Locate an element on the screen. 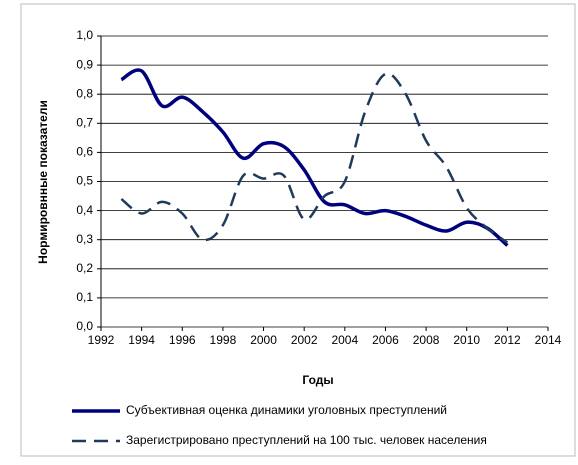 Image resolution: width=578 pixels, height=465 pixels. y-tick-label: 0,3 is located at coordinates (84, 239).